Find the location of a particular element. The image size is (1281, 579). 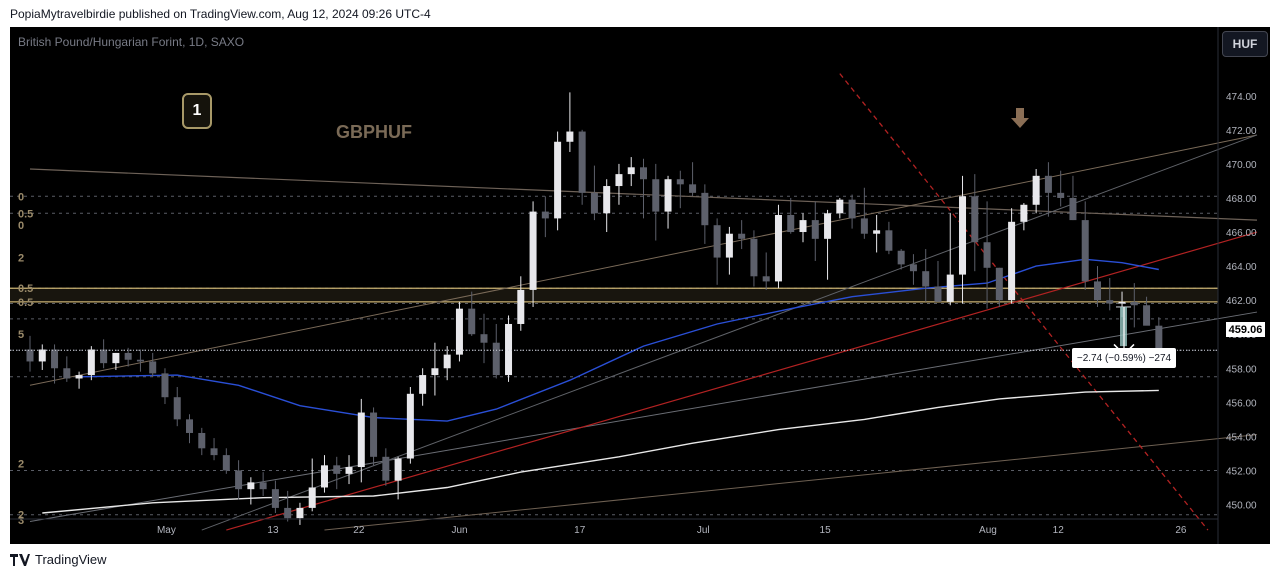

y-tick-label: 470.00 is located at coordinates (1241, 165).